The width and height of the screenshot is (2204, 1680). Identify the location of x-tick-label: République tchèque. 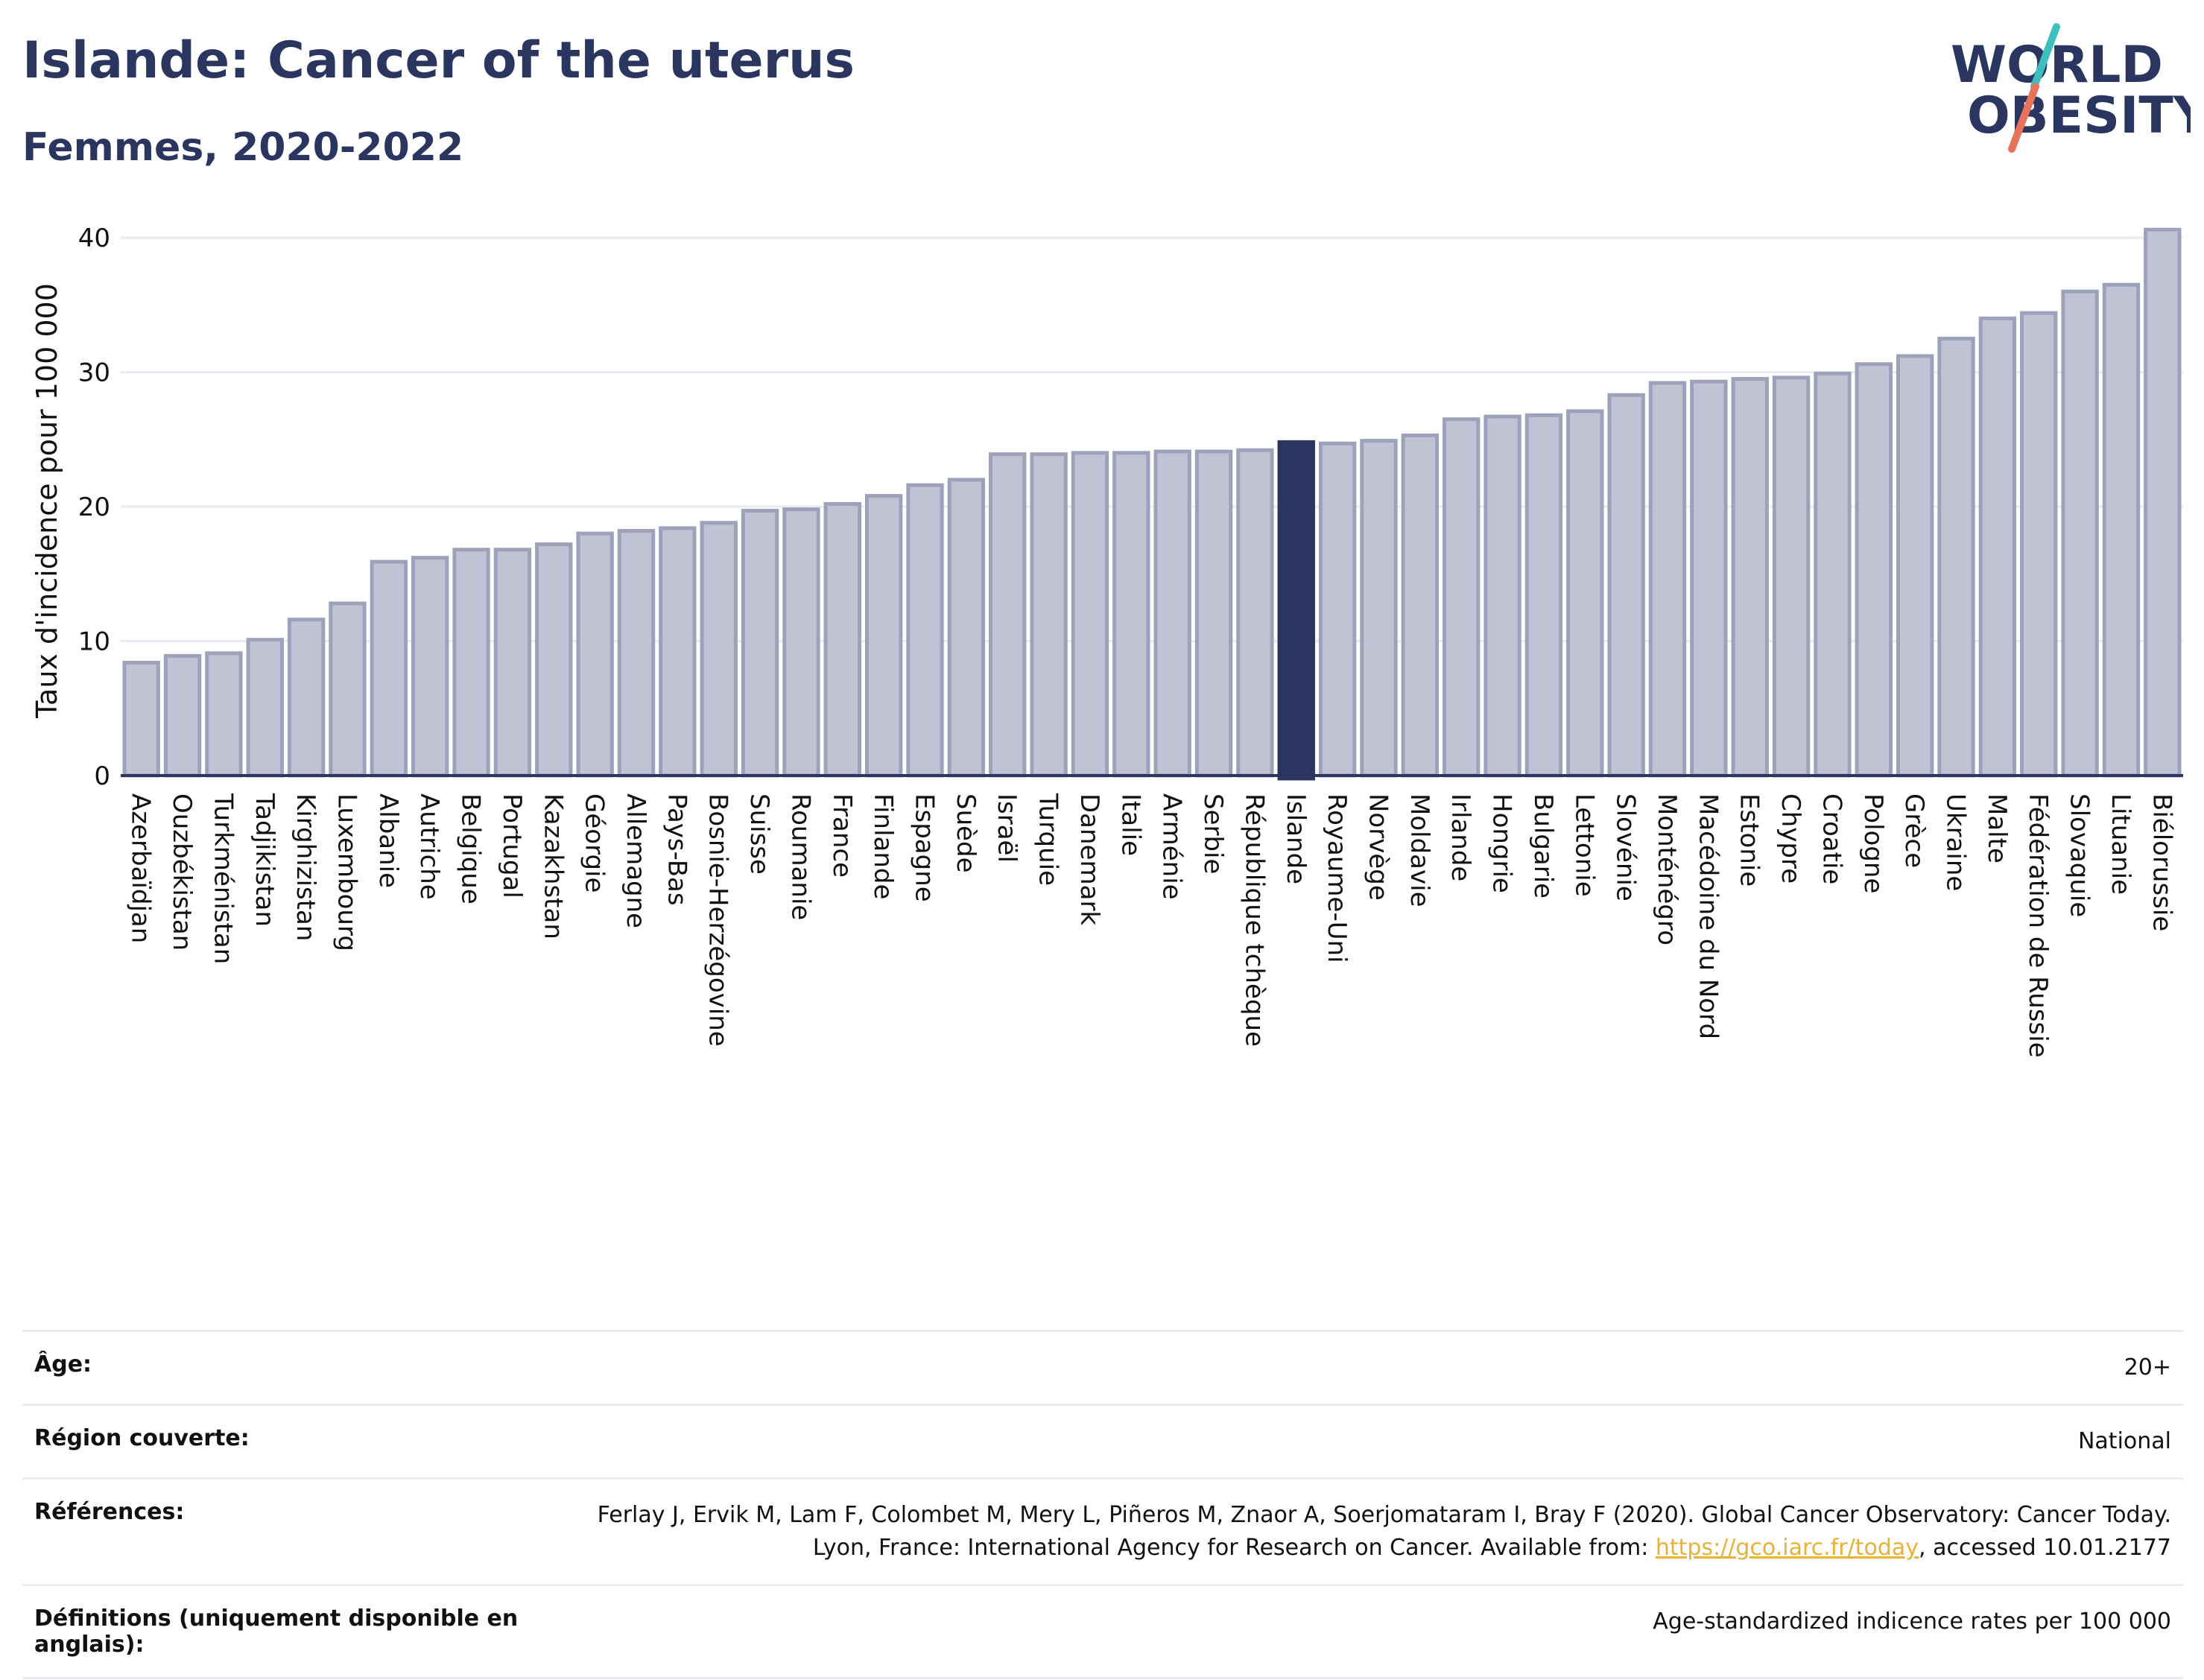
(1254, 920).